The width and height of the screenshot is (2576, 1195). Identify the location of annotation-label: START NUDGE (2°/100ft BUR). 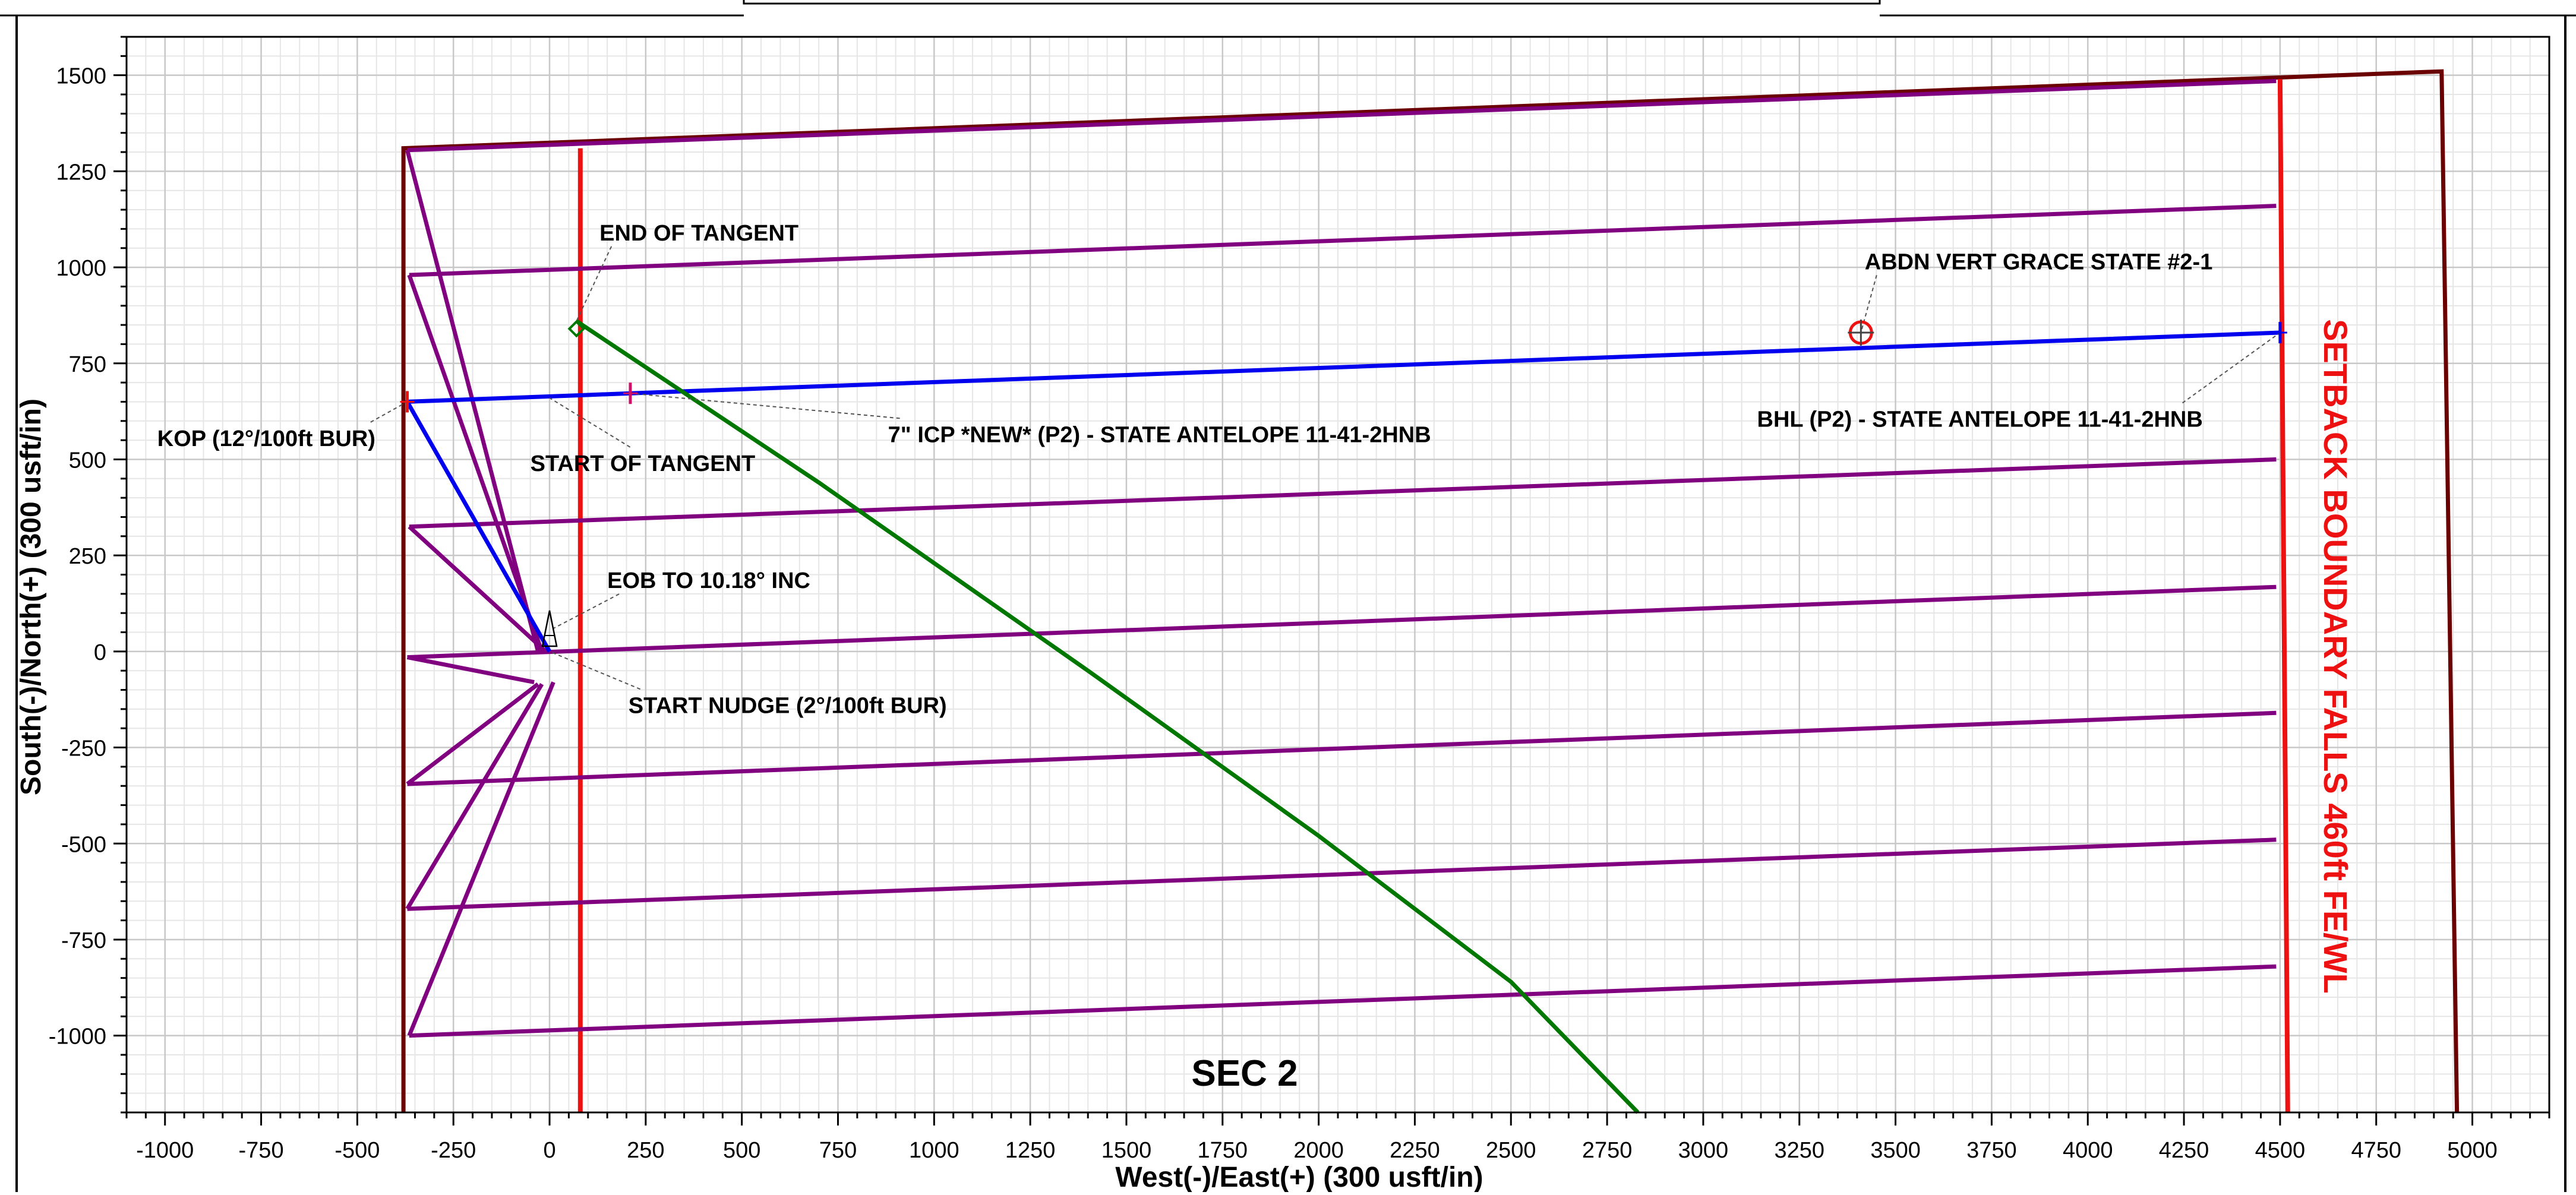
(788, 705).